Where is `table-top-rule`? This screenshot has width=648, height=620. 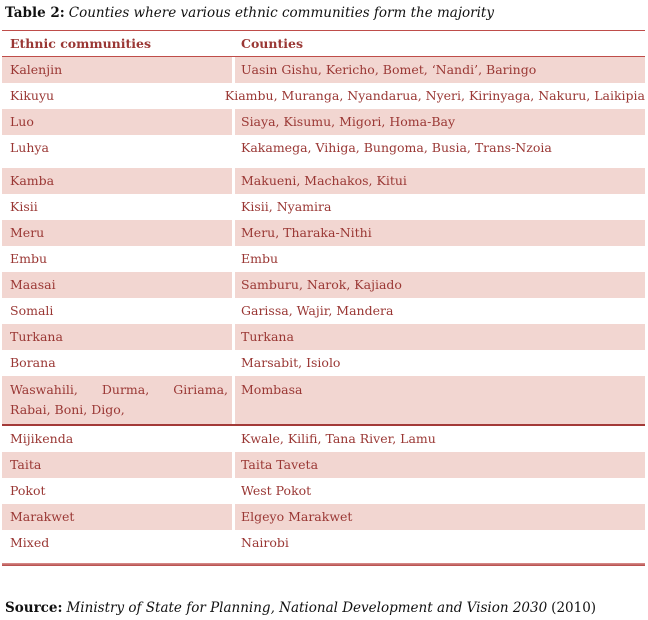
table-top-rule is located at coordinates (323, 30).